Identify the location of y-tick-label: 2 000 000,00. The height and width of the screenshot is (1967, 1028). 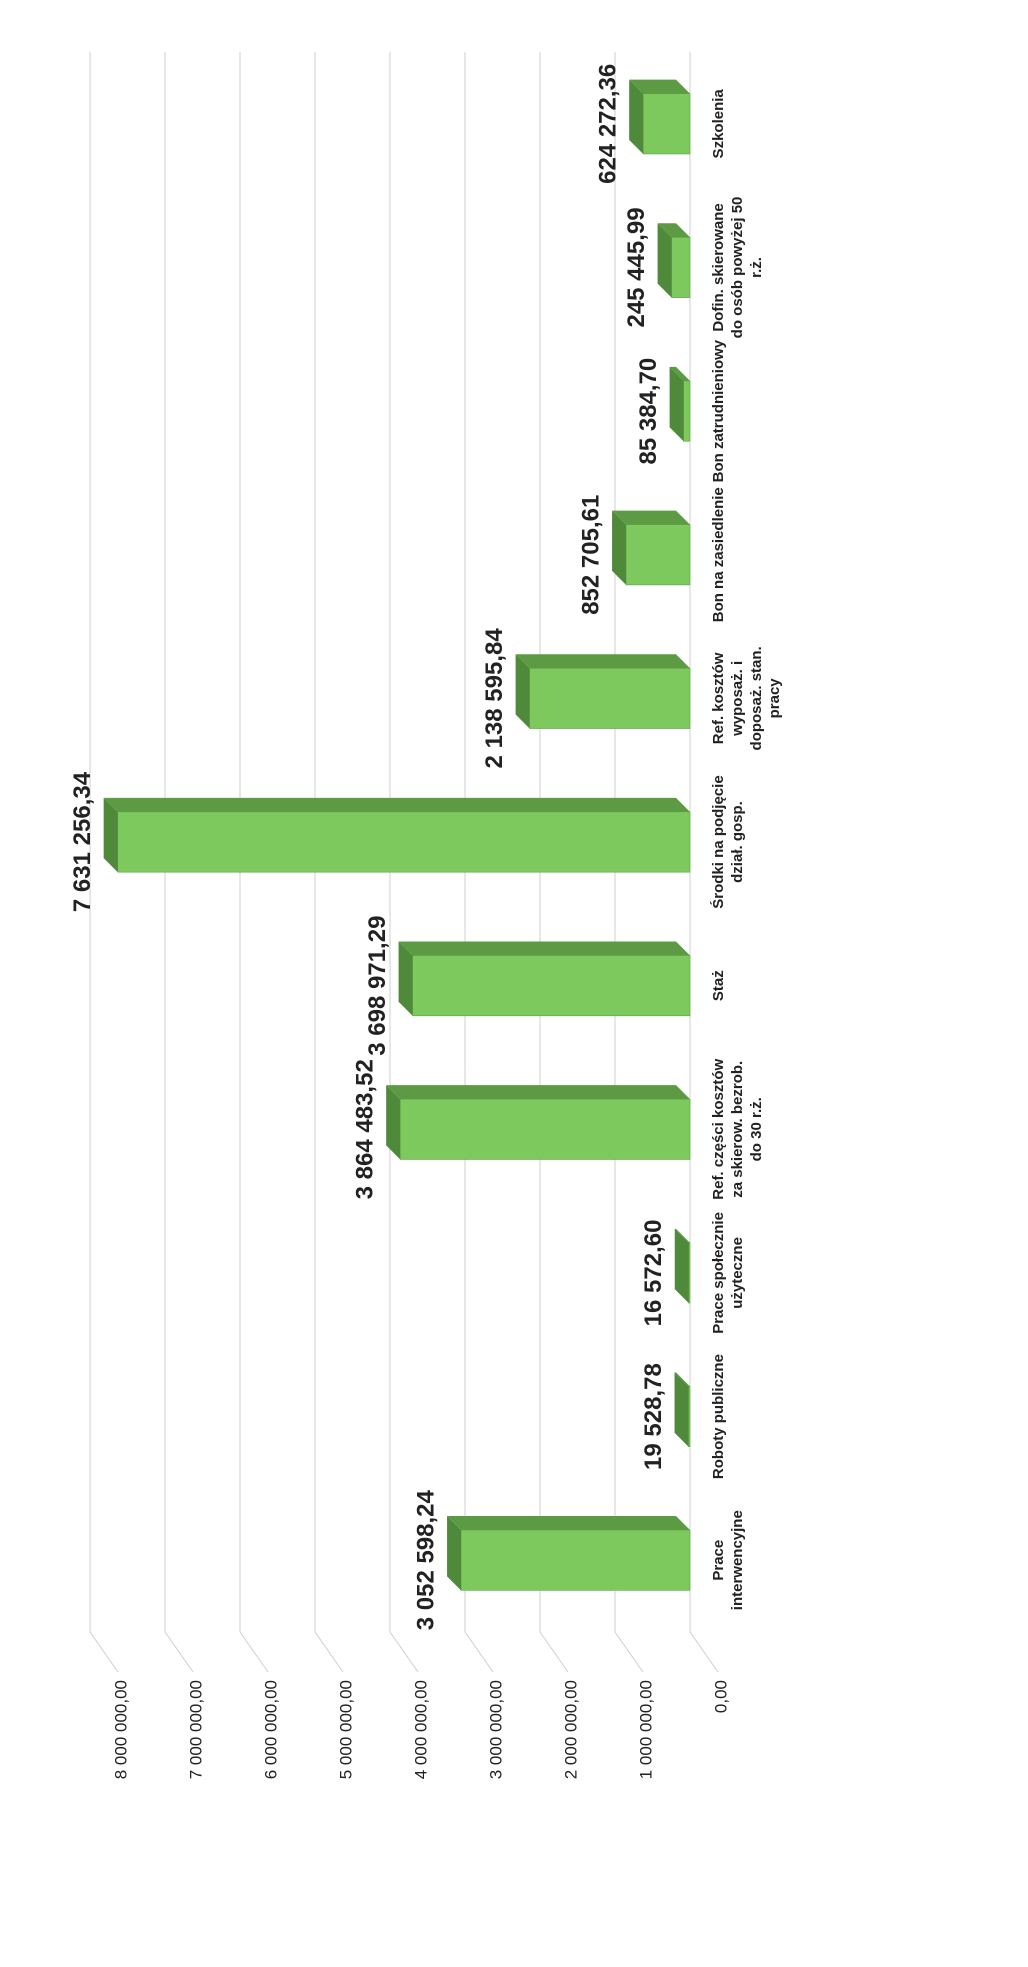
(570, 1729).